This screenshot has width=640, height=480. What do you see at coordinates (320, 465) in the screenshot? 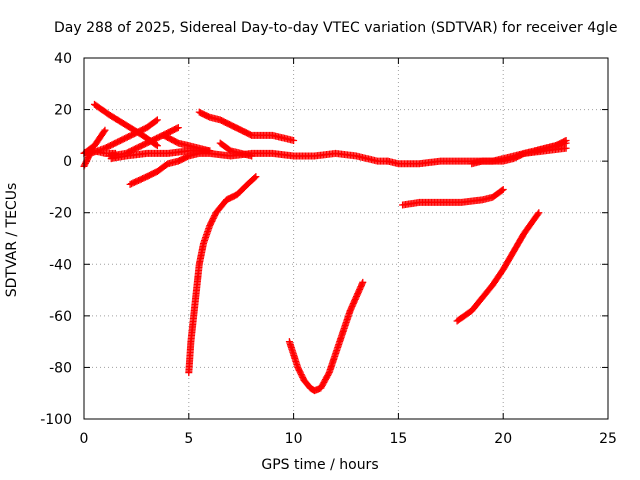
I see `x-axis-label: GPS time / hours` at bounding box center [320, 465].